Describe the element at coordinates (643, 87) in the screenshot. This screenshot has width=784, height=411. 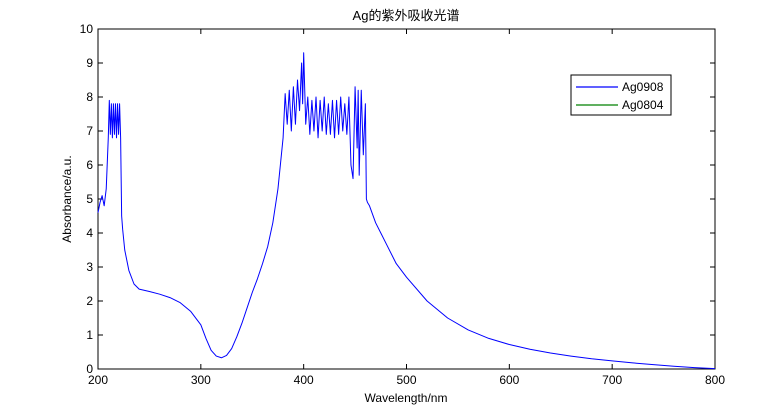
I see `legend-entry-ag0908: Ag0908` at that location.